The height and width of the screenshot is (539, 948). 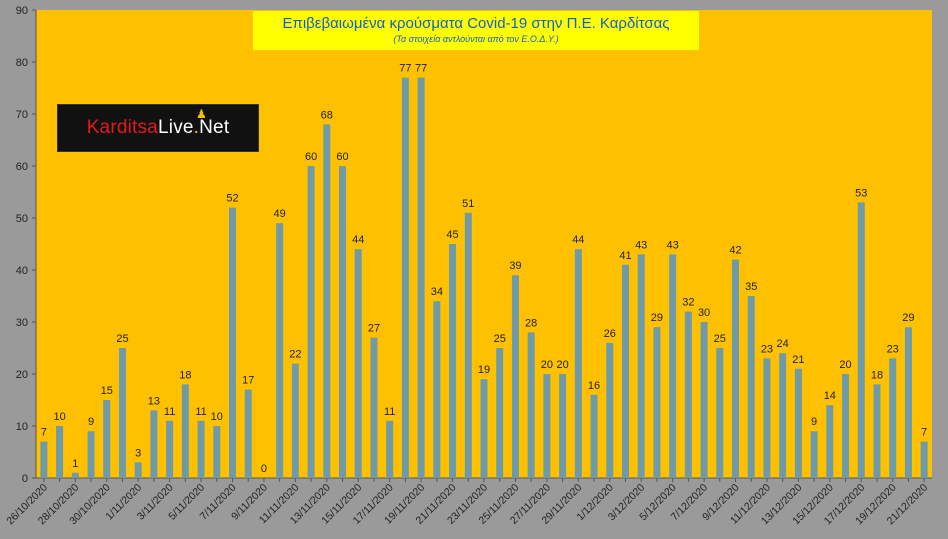 I want to click on bar-data-label: 30, so click(x=704, y=313).